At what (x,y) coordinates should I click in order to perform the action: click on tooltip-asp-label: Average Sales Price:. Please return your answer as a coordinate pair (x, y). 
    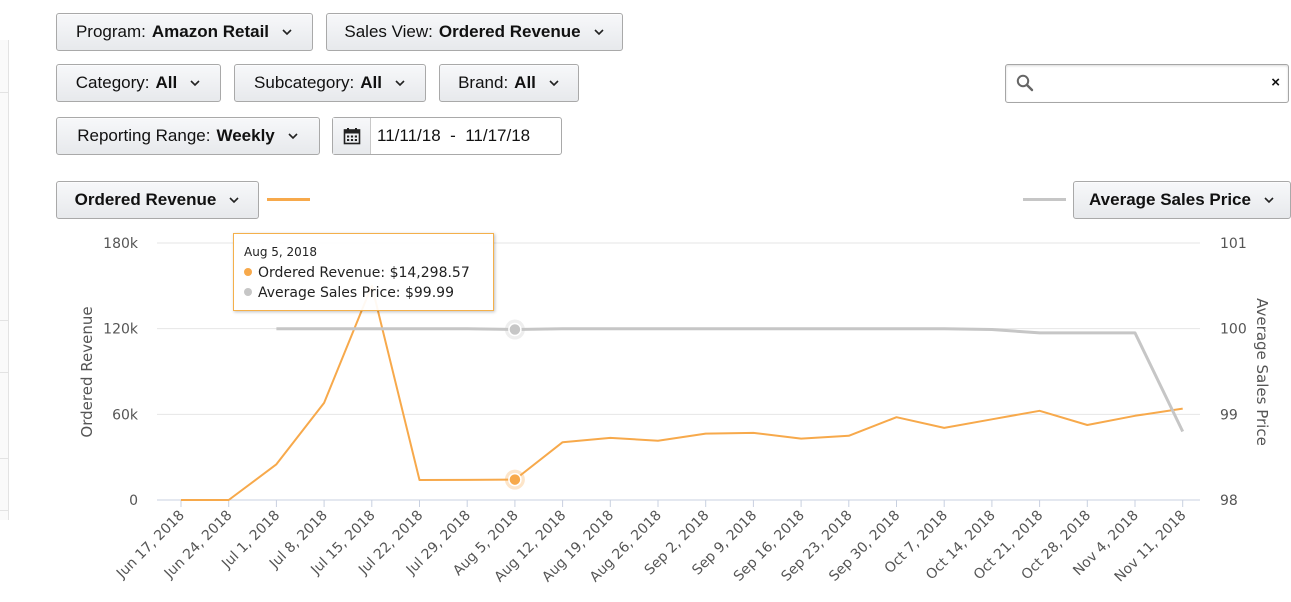
    Looking at the image, I should click on (329, 293).